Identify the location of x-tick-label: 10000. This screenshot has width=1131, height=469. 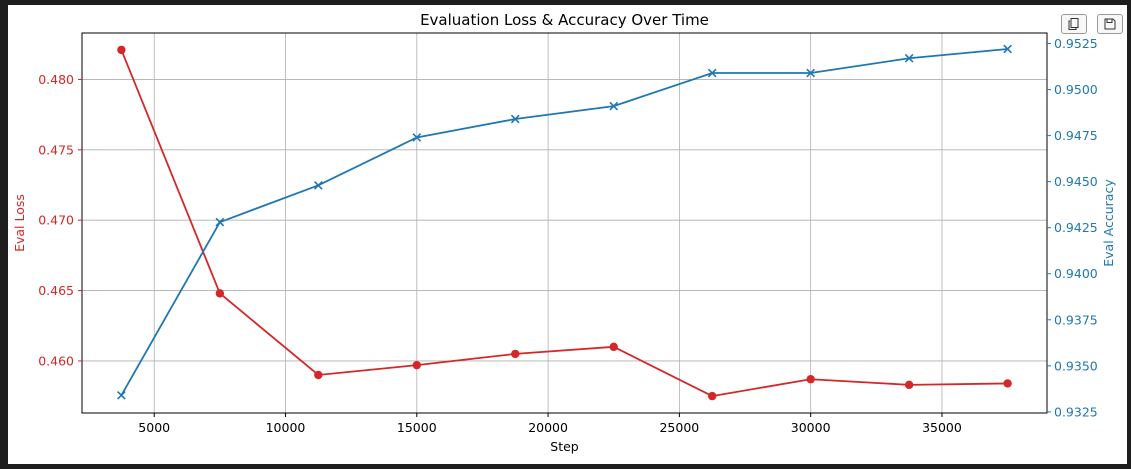
(286, 427).